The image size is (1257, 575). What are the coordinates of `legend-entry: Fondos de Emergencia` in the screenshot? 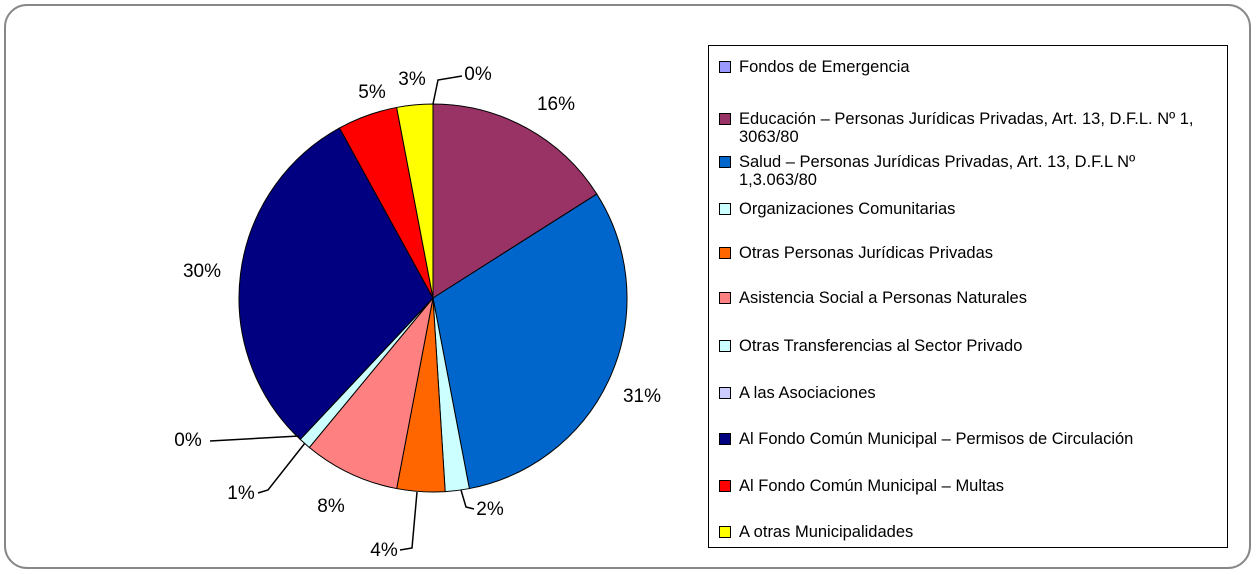 It's located at (966, 67).